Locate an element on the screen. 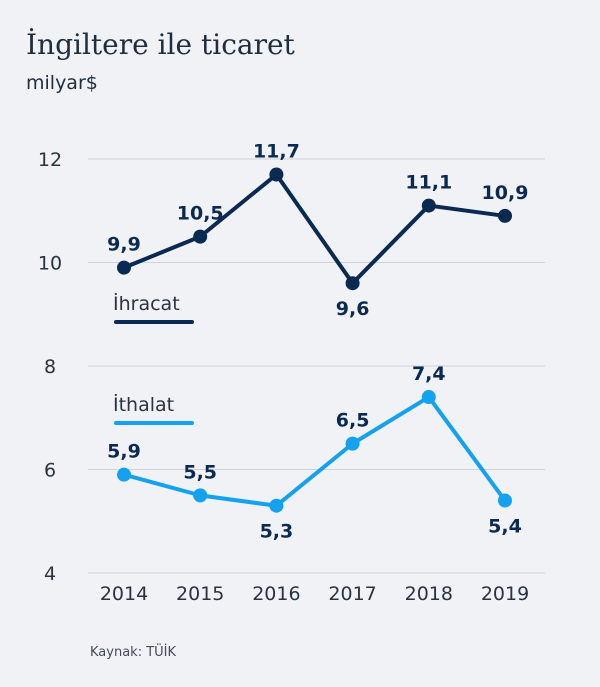  y-tick-label: 6 is located at coordinates (50, 471).